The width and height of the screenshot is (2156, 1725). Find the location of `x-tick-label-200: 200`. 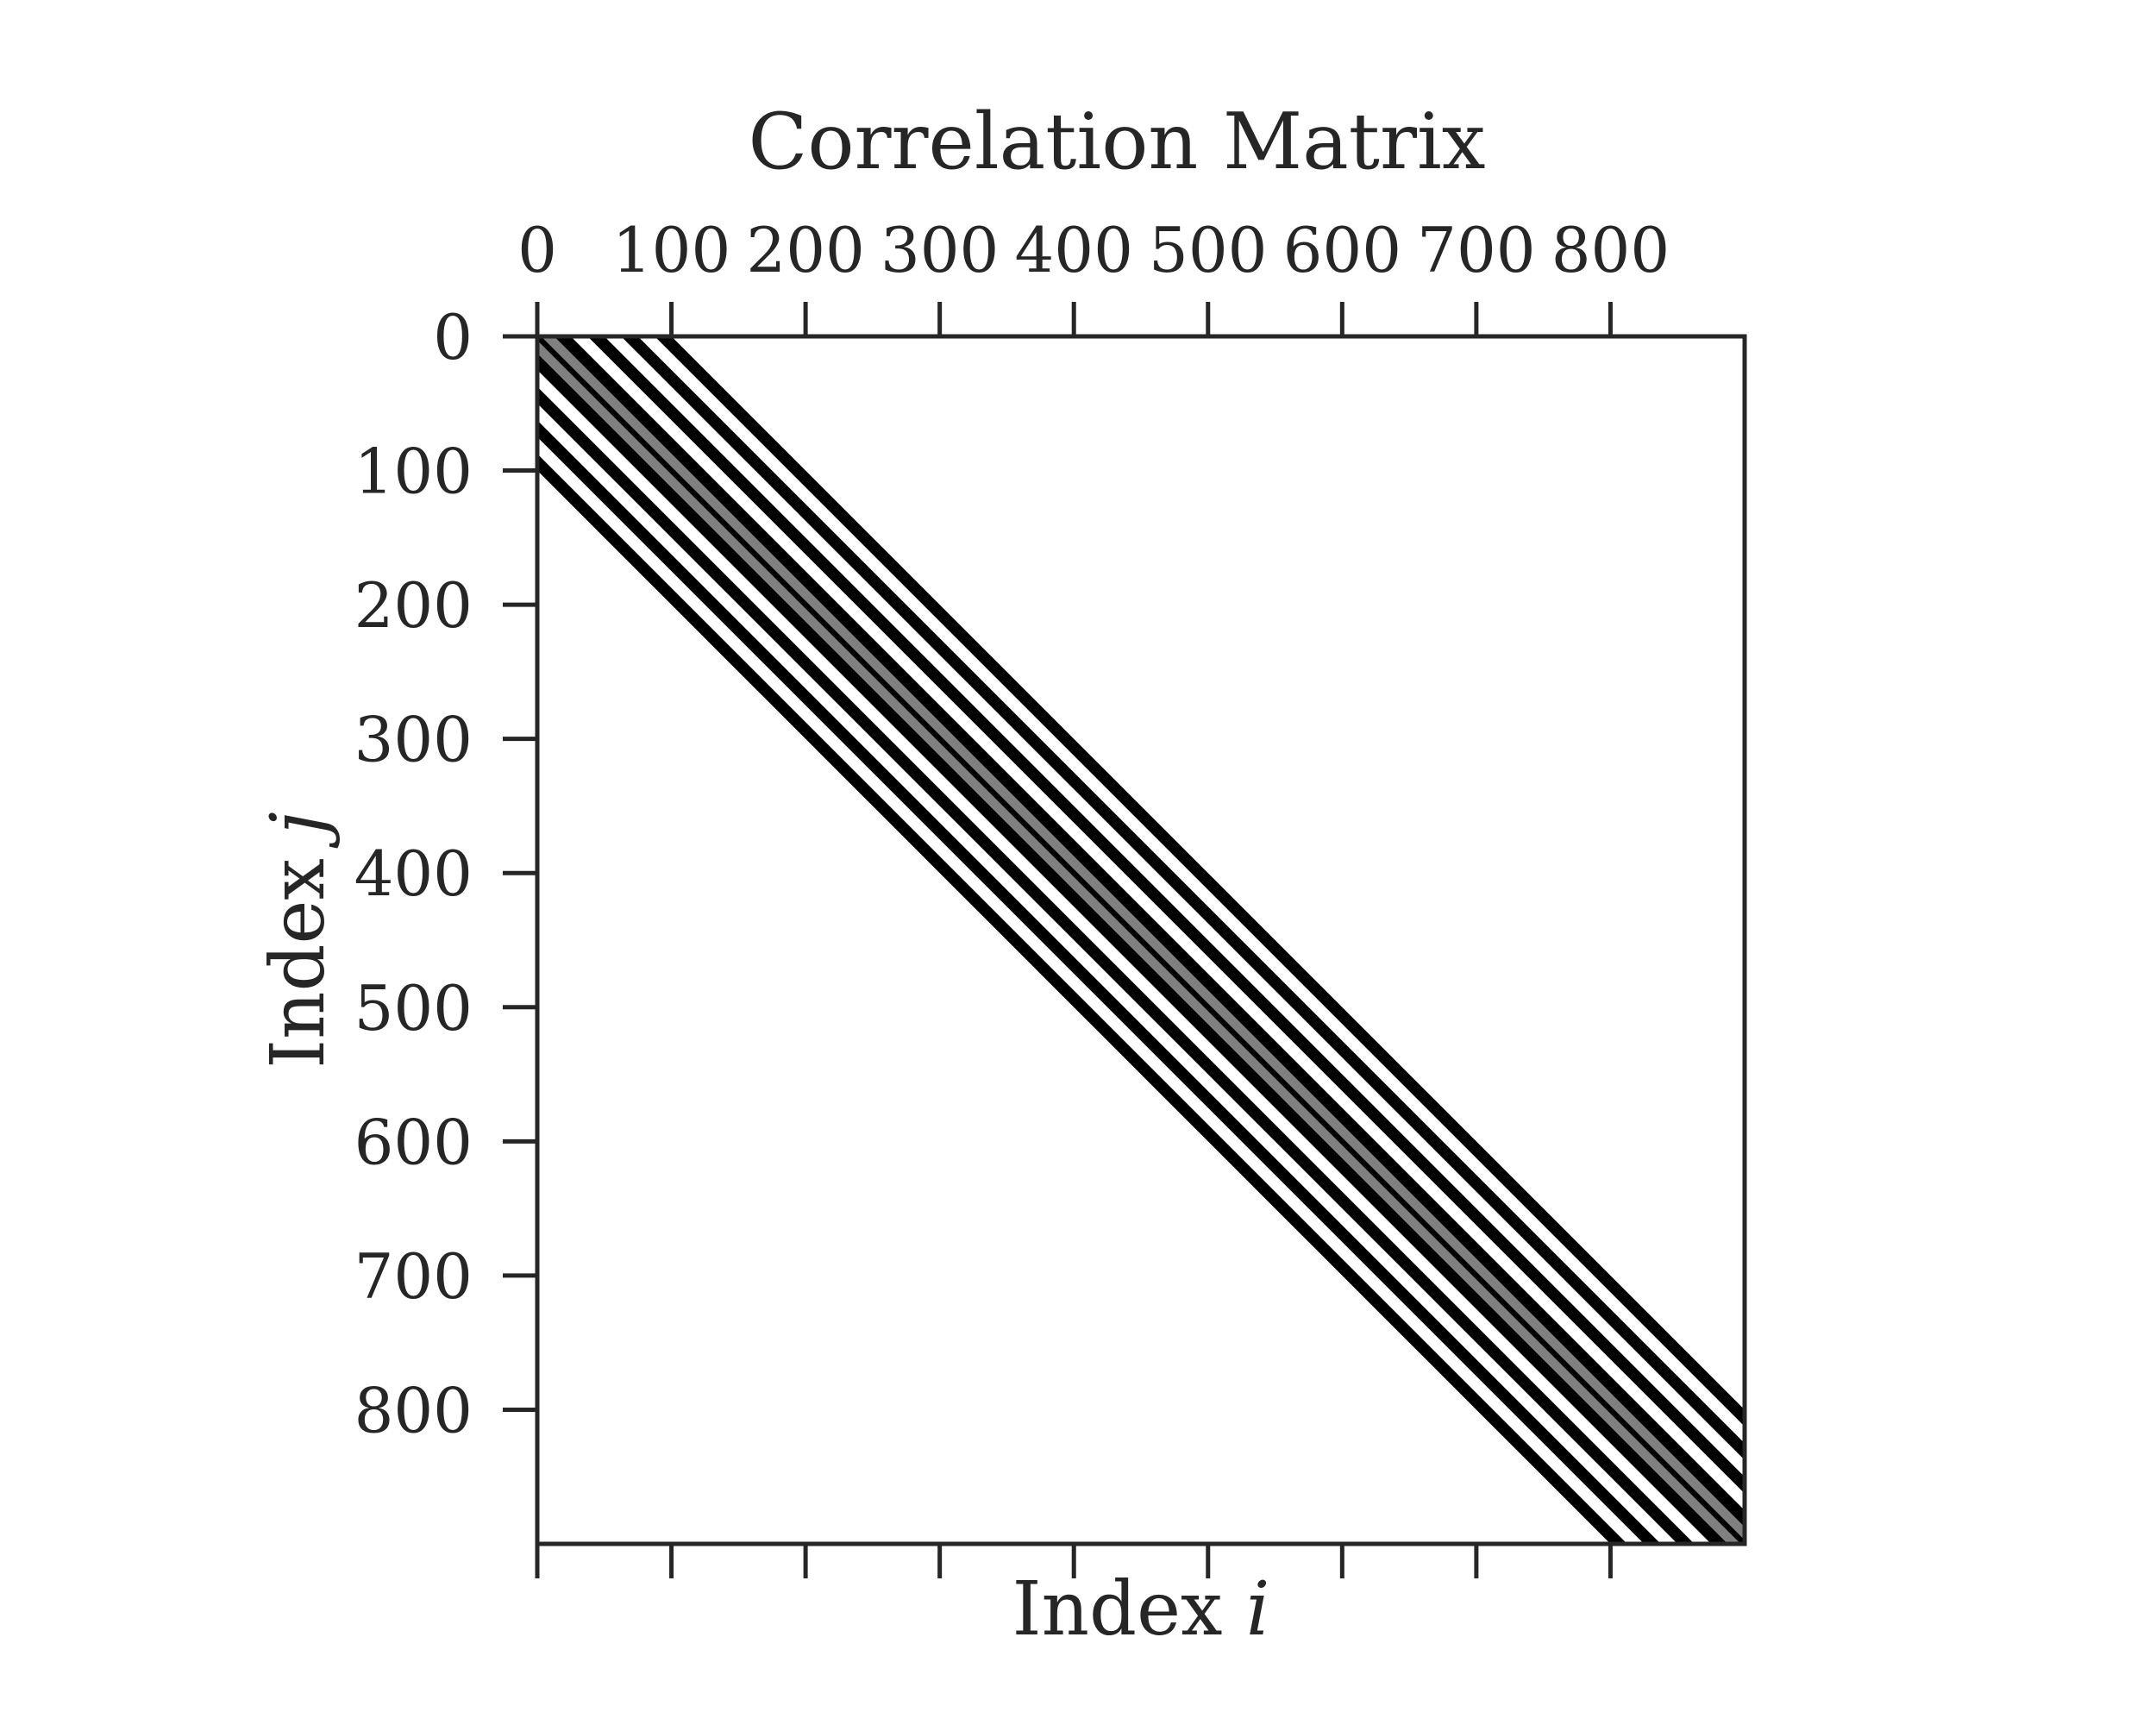

x-tick-label-200: 200 is located at coordinates (805, 250).